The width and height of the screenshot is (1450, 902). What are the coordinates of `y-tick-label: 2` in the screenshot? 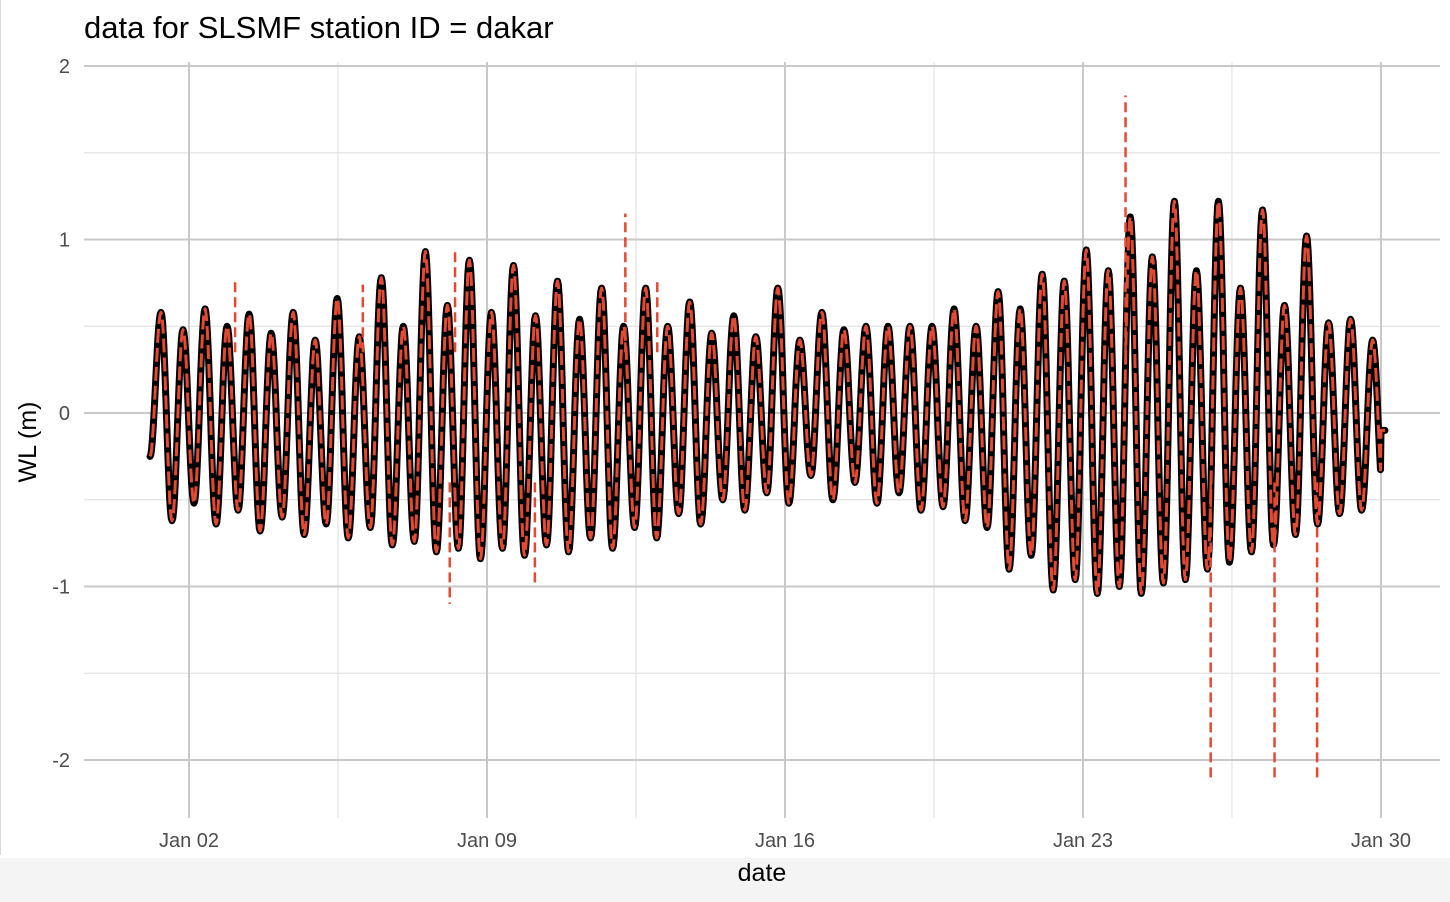 It's located at (64, 67).